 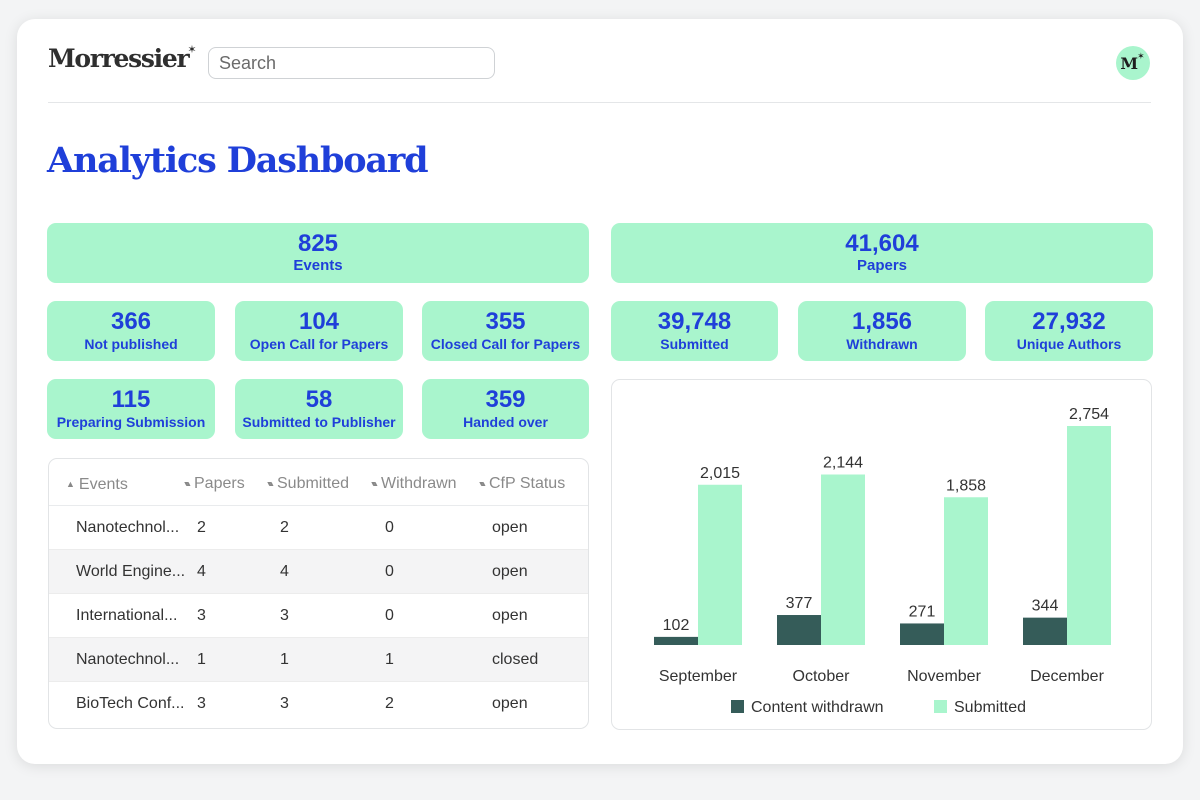 I want to click on sort-ascending-icon: ▲, so click(x=70, y=484).